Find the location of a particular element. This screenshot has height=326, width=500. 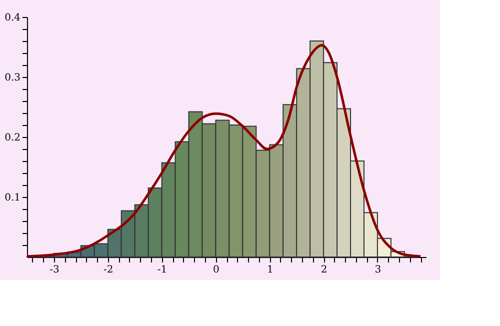

x-tick-label: -2 is located at coordinates (109, 270).